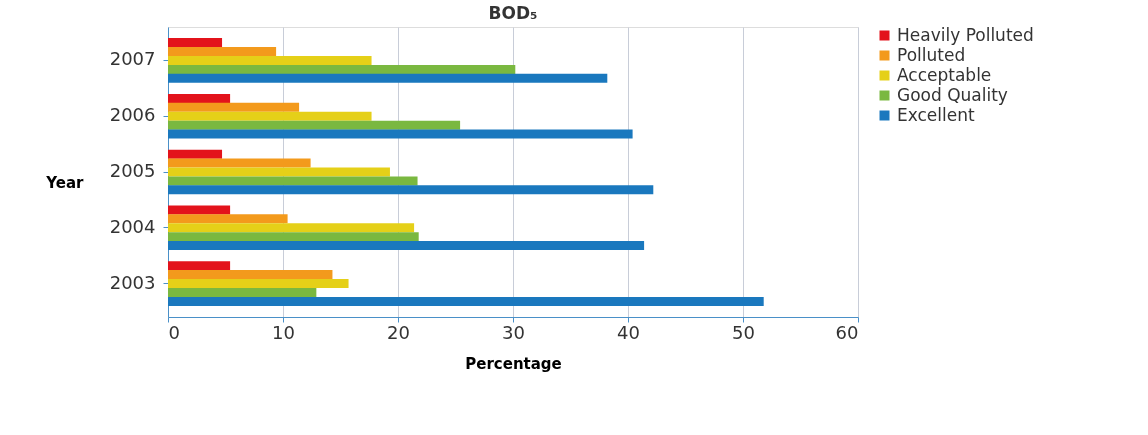 This screenshot has height=435, width=1148. What do you see at coordinates (65, 182) in the screenshot?
I see `y-axis-title: Year` at bounding box center [65, 182].